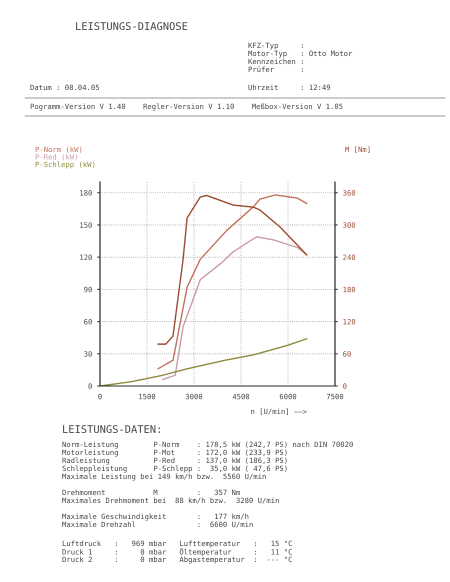  I want to click on chart-title: LEISTUNGS-DIAGNOSE, so click(132, 26).